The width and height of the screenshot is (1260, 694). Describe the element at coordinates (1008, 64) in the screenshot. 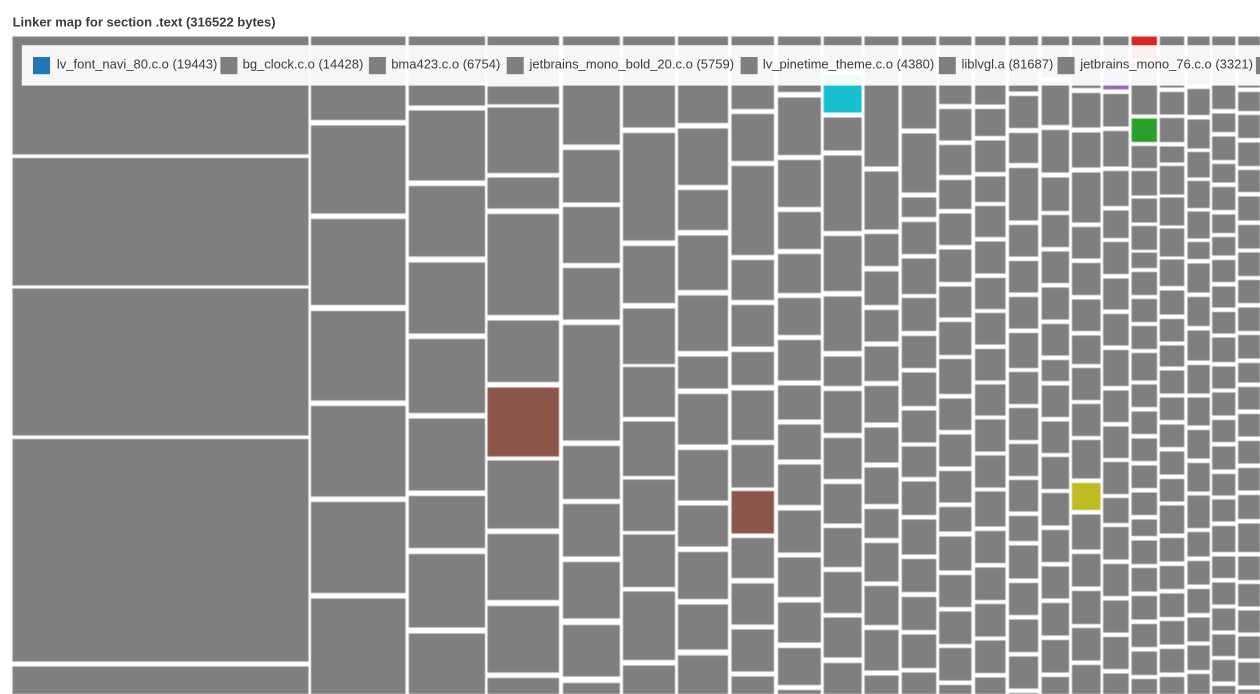

I see `svg-text: liblvgl.a (81687)` at that location.